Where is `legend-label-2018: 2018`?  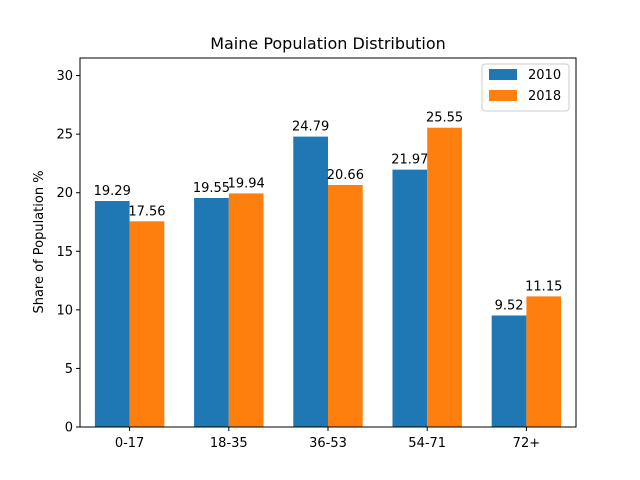
legend-label-2018: 2018 is located at coordinates (544, 96).